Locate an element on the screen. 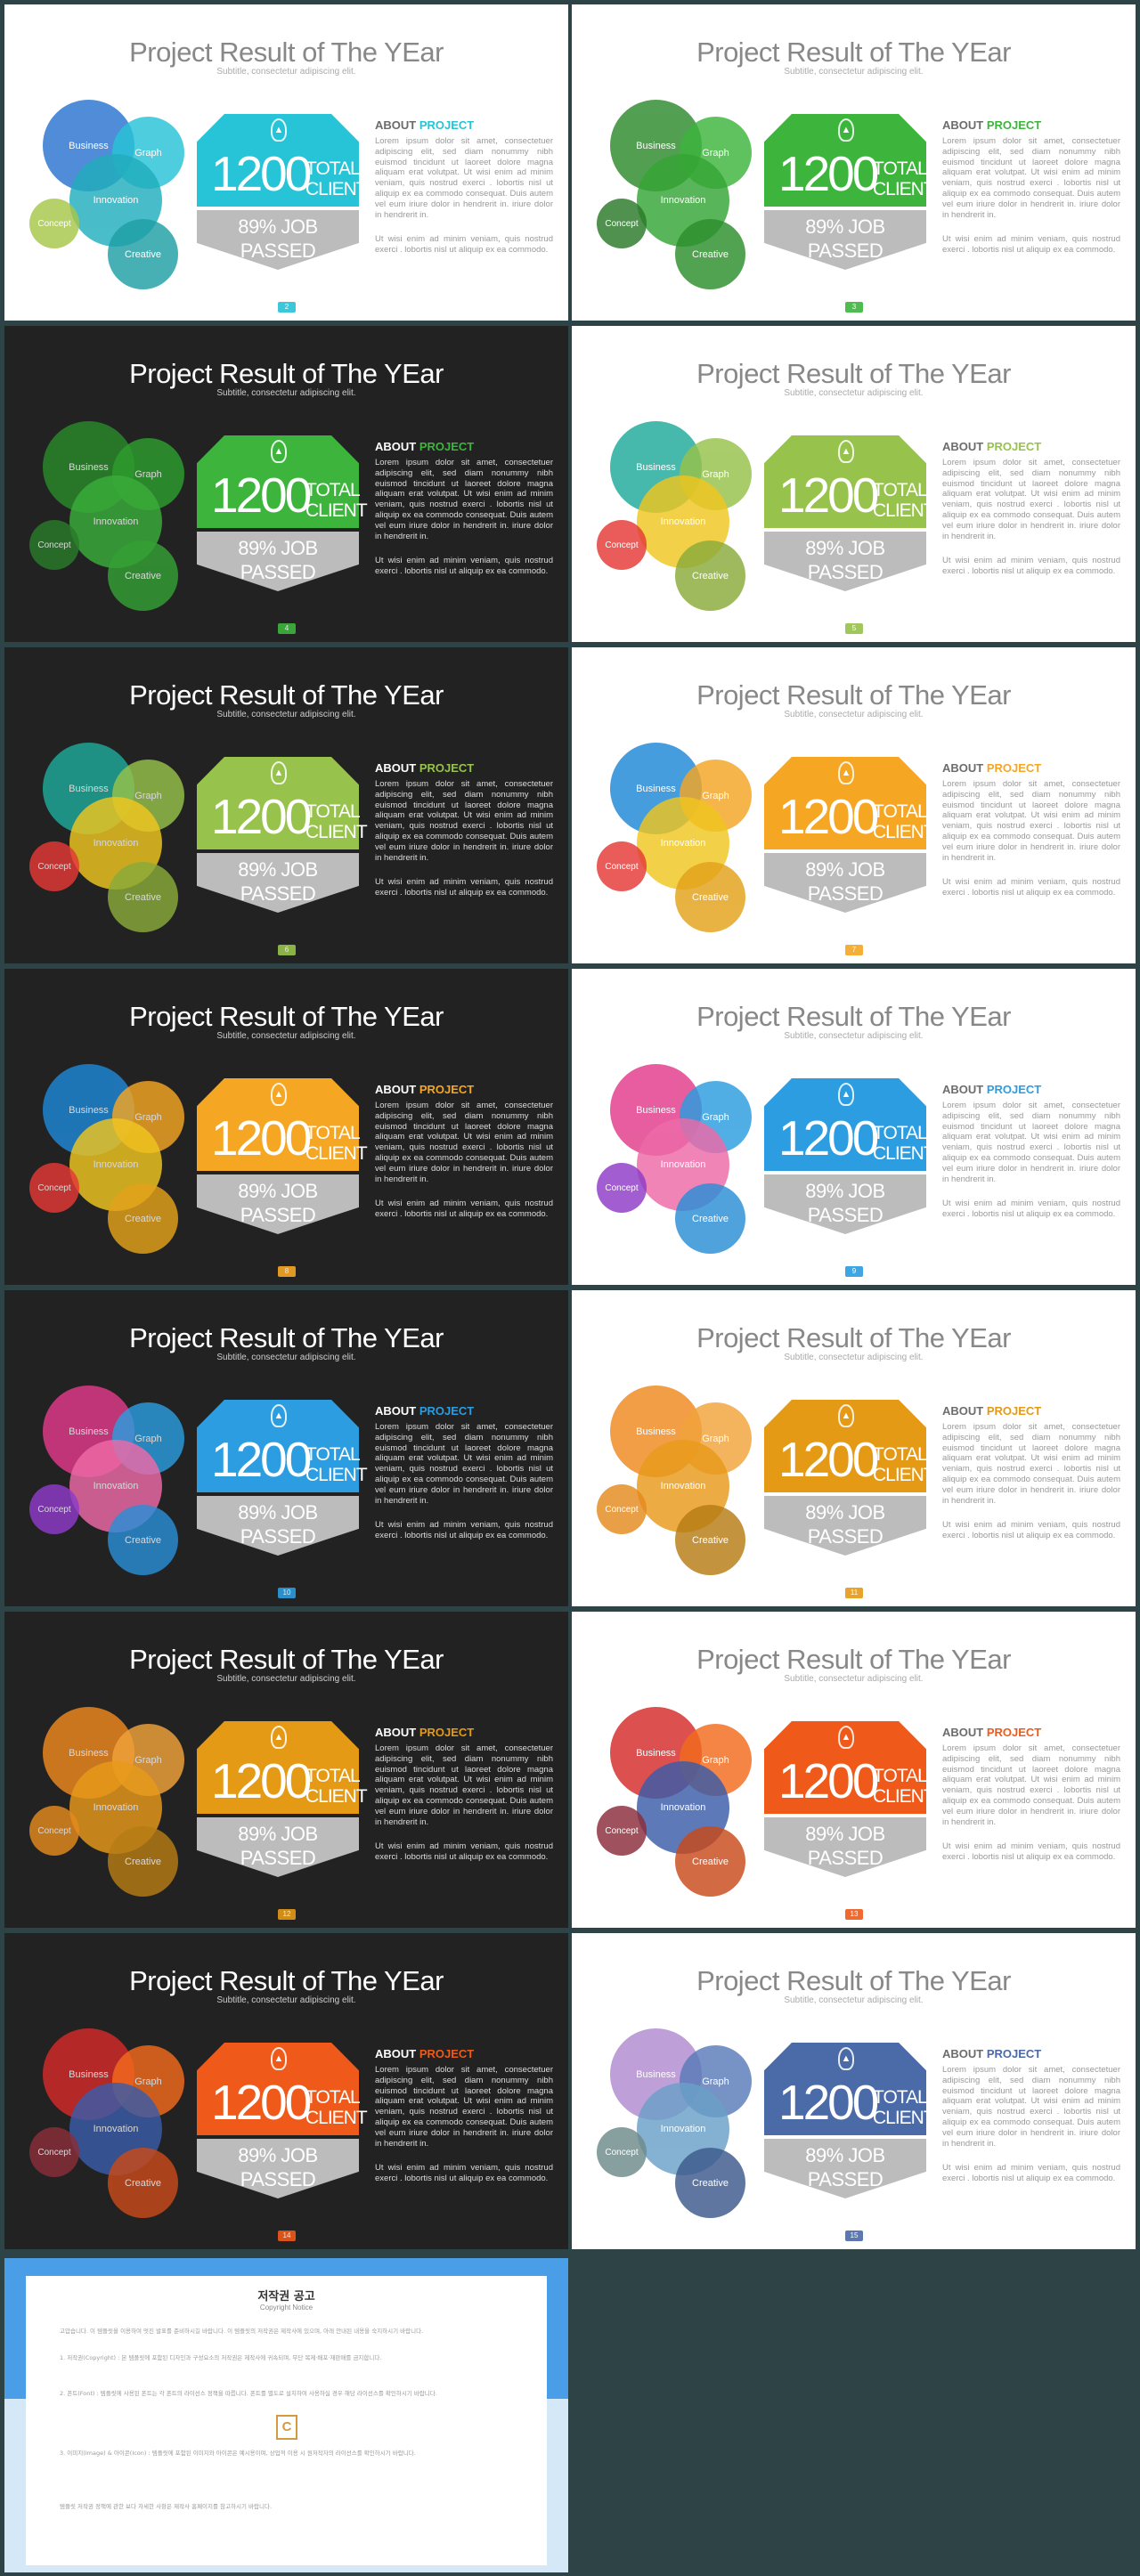 This screenshot has width=1140, height=2576. notice-title: 저작권 공고 is located at coordinates (286, 2297).